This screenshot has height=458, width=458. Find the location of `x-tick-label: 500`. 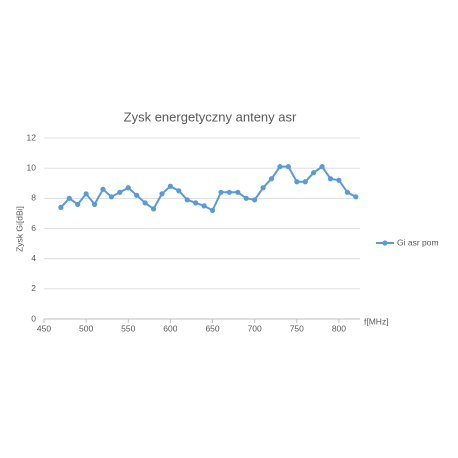

x-tick-label: 500 is located at coordinates (86, 328).